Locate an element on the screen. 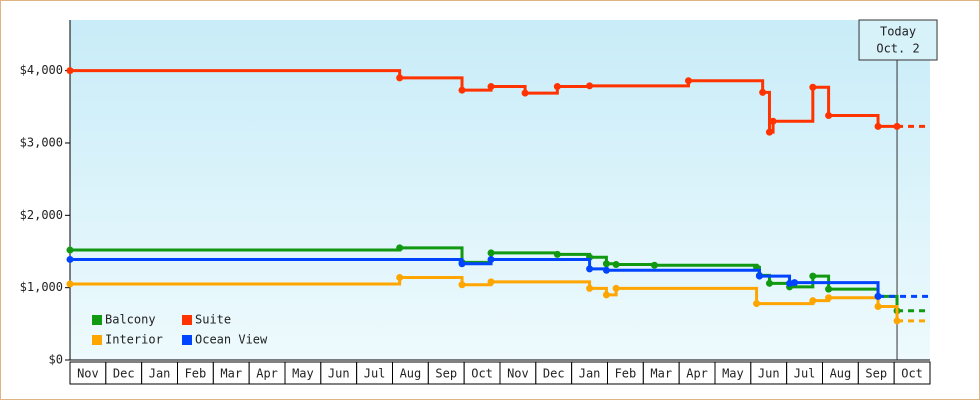 This screenshot has height=404, width=980. legend-label: Balcony is located at coordinates (130, 320).